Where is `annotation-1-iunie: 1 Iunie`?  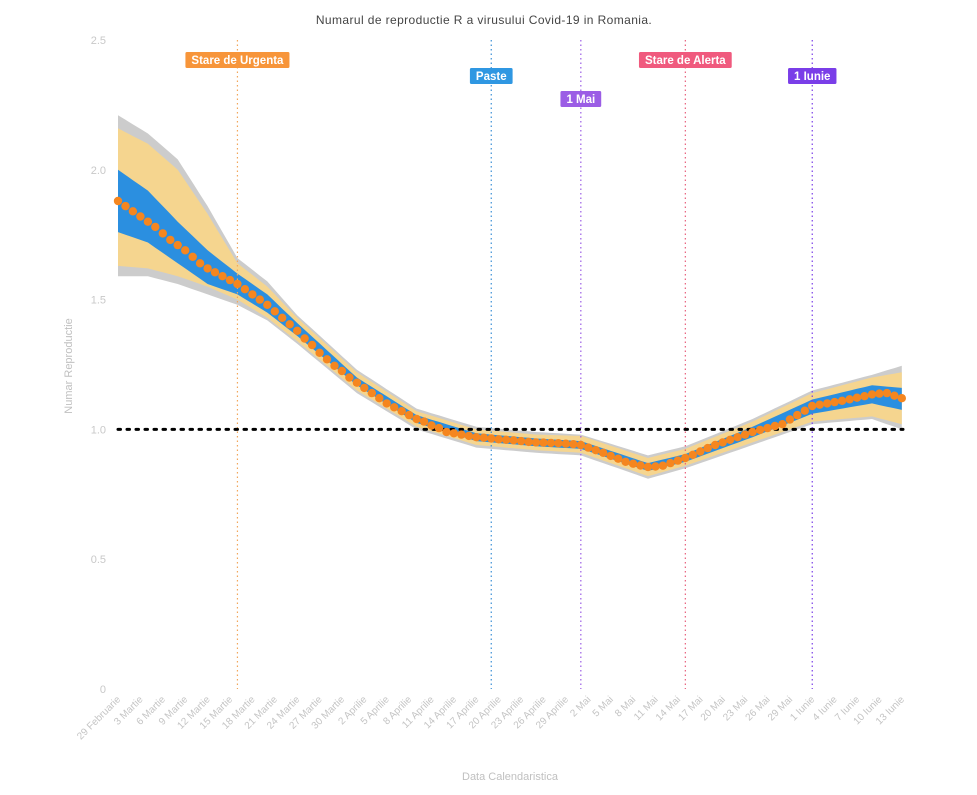 annotation-1-iunie: 1 Iunie is located at coordinates (812, 76).